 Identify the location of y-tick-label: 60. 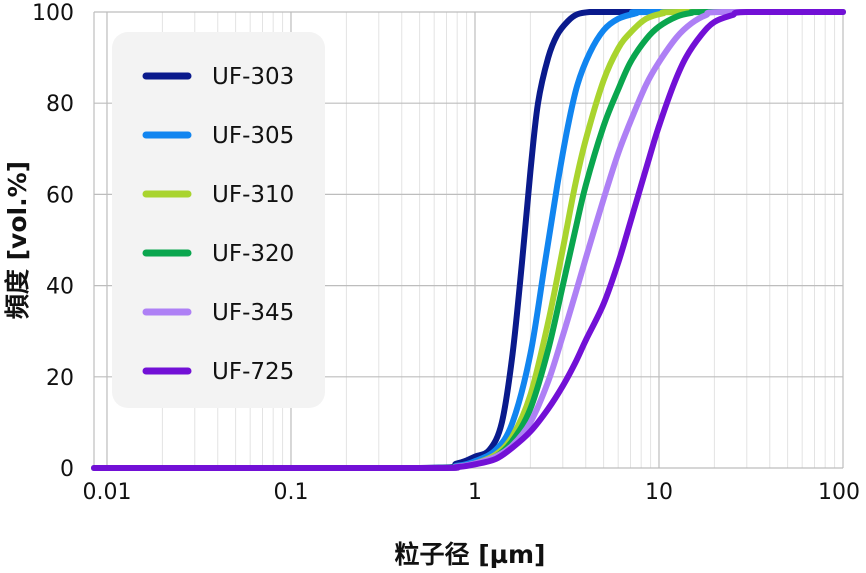
(60, 195).